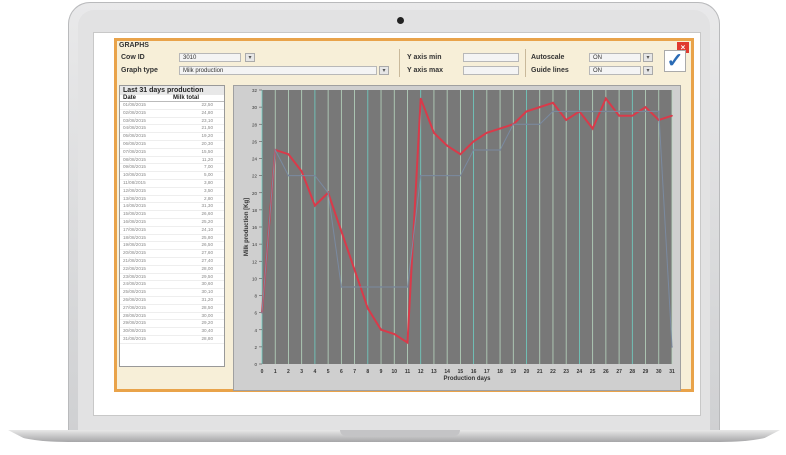  I want to click on x-tick-label: 27, so click(619, 372).